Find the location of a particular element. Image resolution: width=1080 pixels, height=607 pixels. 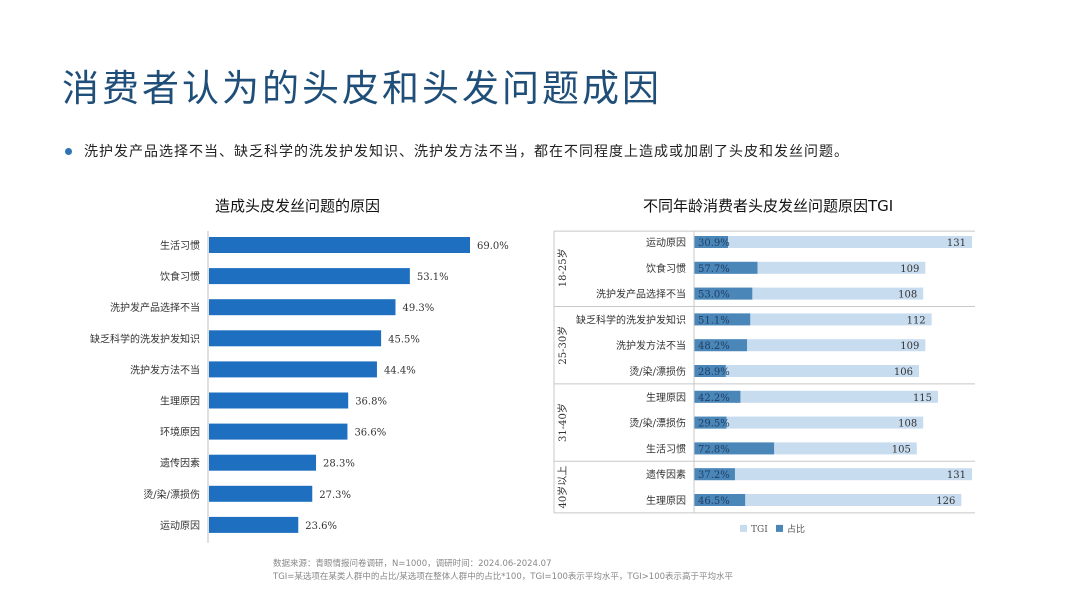

right-category-label: 运动原因 is located at coordinates (666, 243).